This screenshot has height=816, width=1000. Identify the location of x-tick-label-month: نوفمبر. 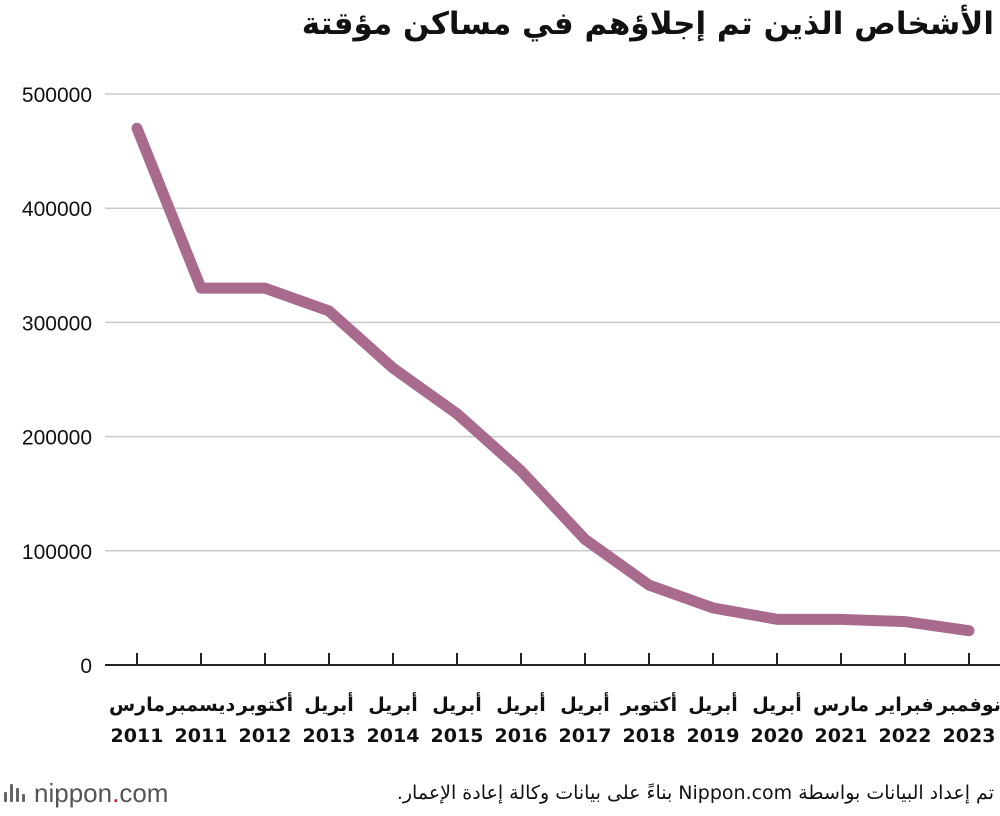
(968, 705).